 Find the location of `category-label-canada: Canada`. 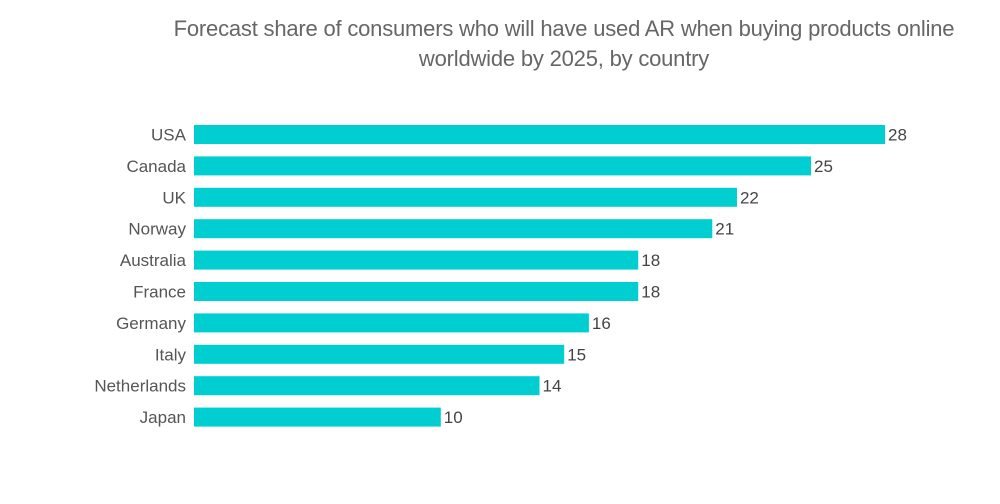

category-label-canada: Canada is located at coordinates (156, 166).